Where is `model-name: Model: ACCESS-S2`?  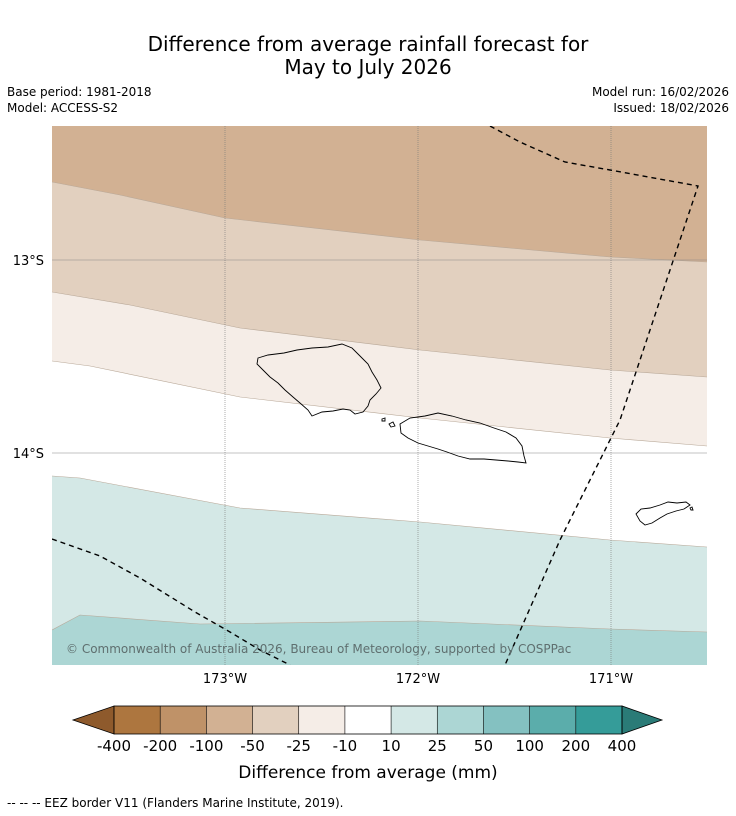 model-name: Model: ACCESS-S2 is located at coordinates (63, 108).